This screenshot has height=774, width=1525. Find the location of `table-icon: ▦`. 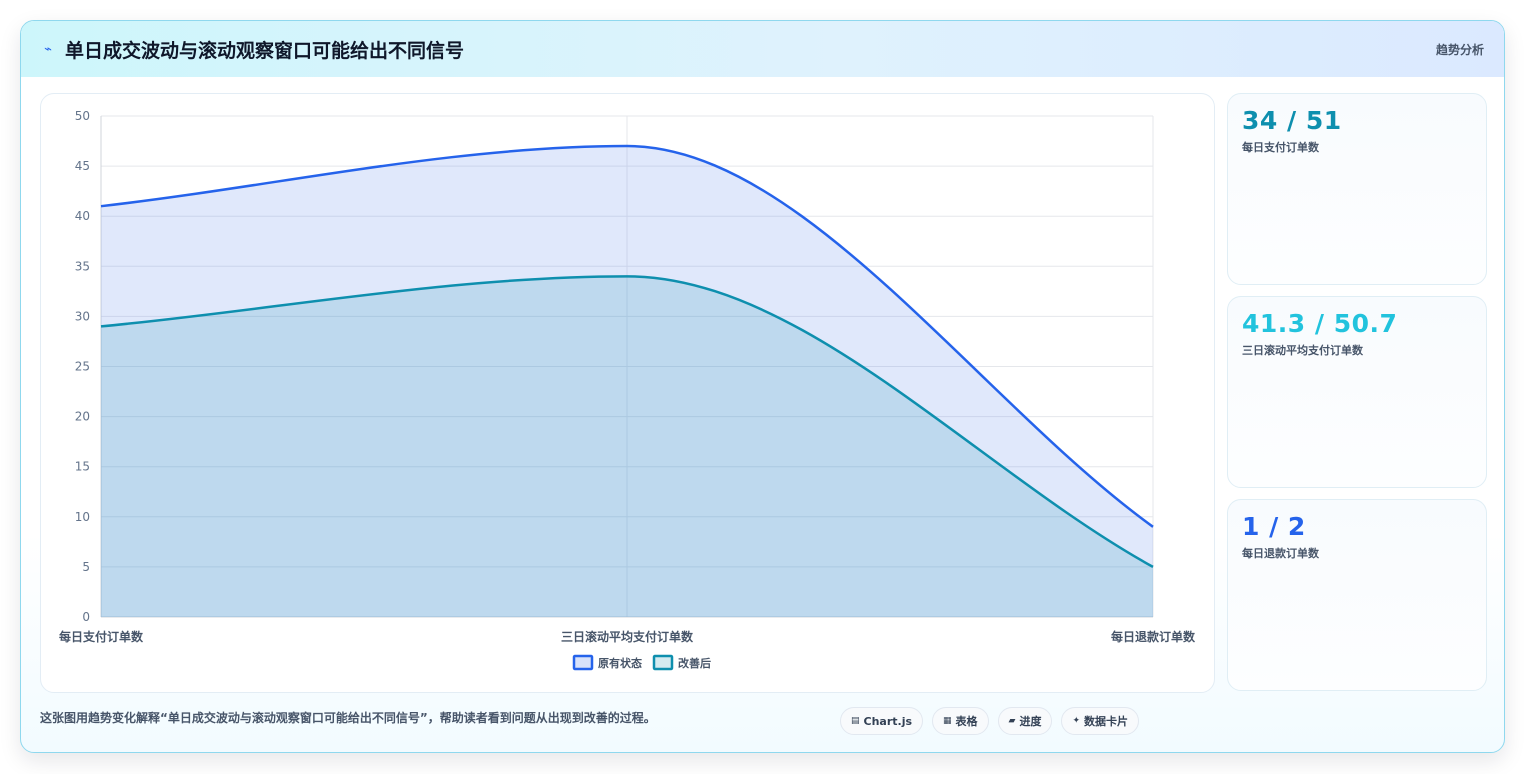

table-icon: ▦ is located at coordinates (947, 721).